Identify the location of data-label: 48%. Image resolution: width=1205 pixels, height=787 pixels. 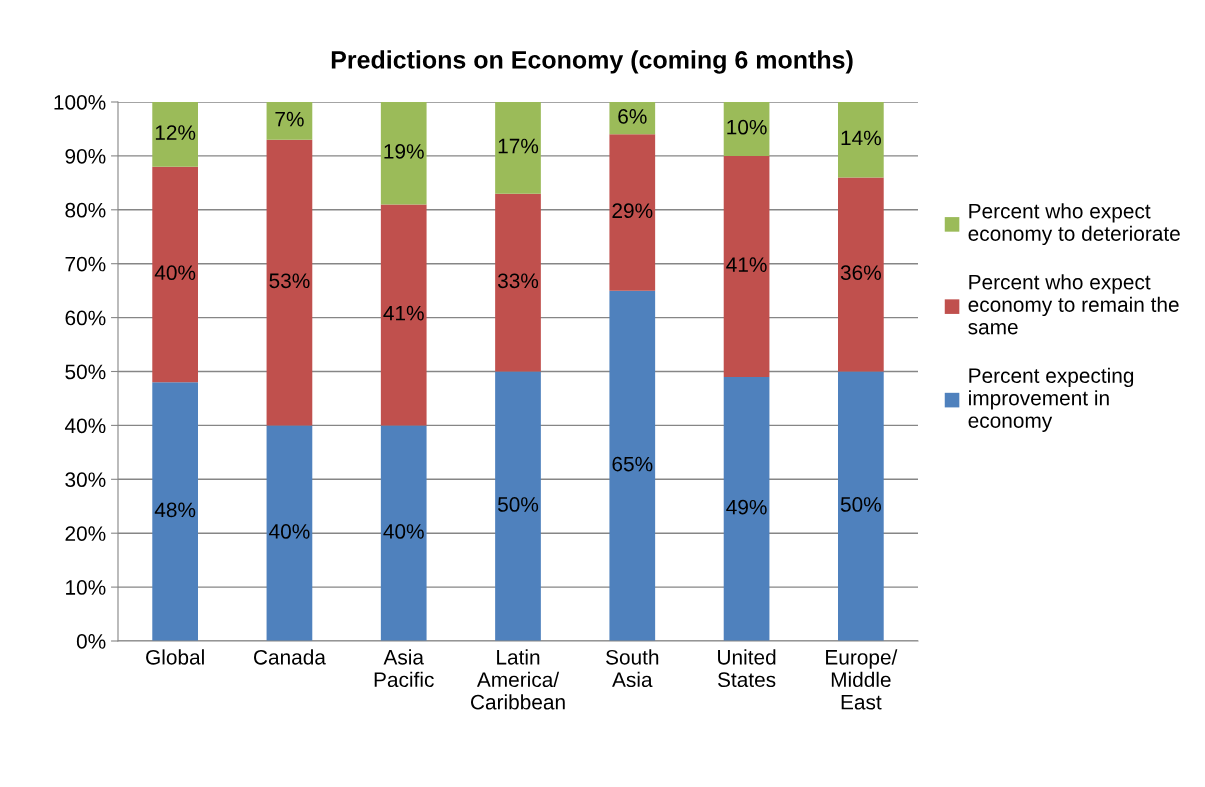
(175, 510).